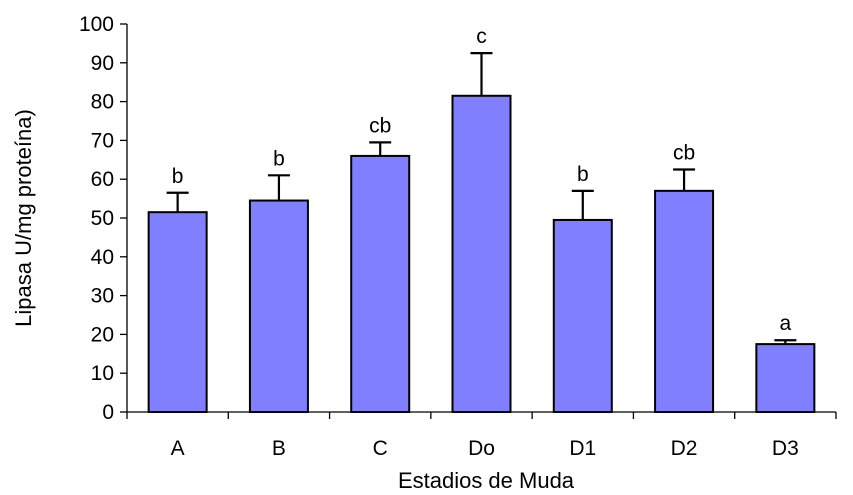 This screenshot has width=853, height=495. What do you see at coordinates (102, 373) in the screenshot?
I see `y-tick-label-10: 10` at bounding box center [102, 373].